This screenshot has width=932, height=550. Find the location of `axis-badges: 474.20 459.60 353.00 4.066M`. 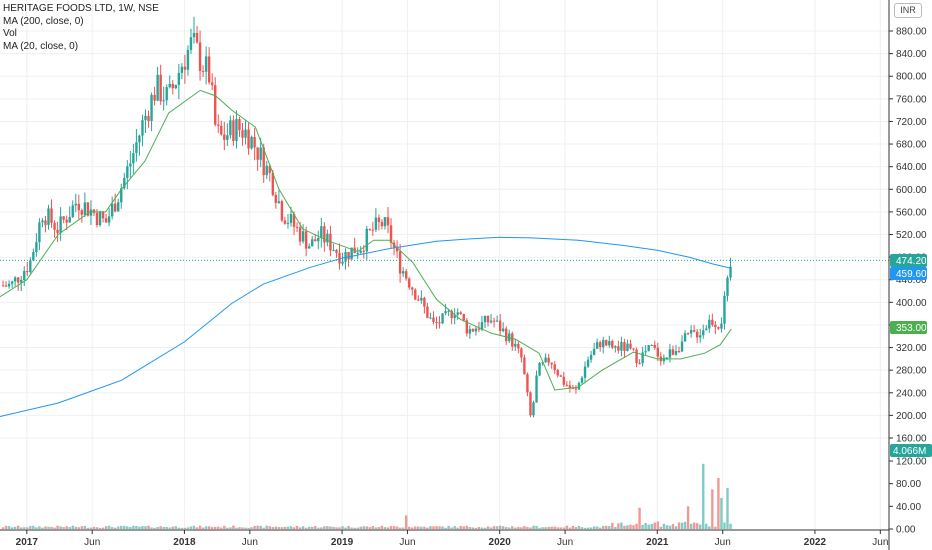

axis-badges: 474.20 459.60 353.00 4.066M is located at coordinates (911, 355).